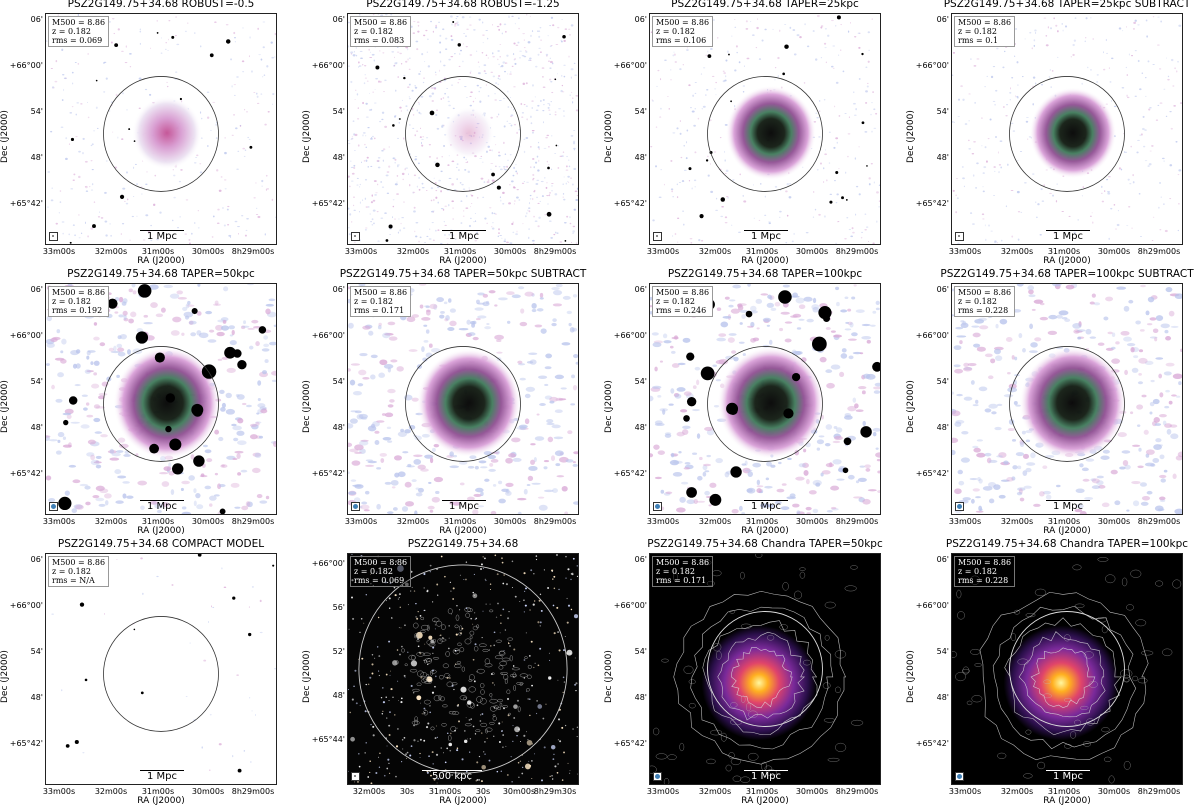 This screenshot has height=810, width=1200. I want to click on panel-image: M500 = 8.86 z = 0.182 rms = 0.192 1 Mpc, so click(161, 399).